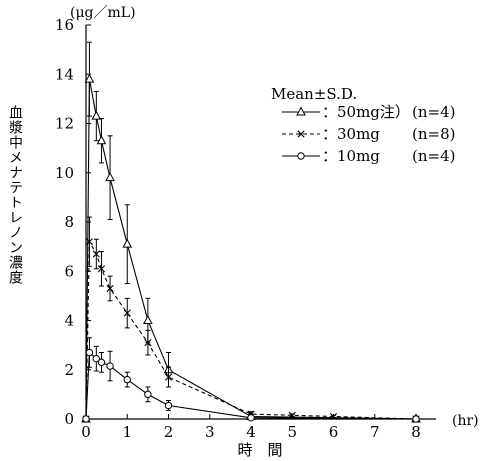 This screenshot has height=461, width=484. I want to click on x-tick-label: 0, so click(86, 432).